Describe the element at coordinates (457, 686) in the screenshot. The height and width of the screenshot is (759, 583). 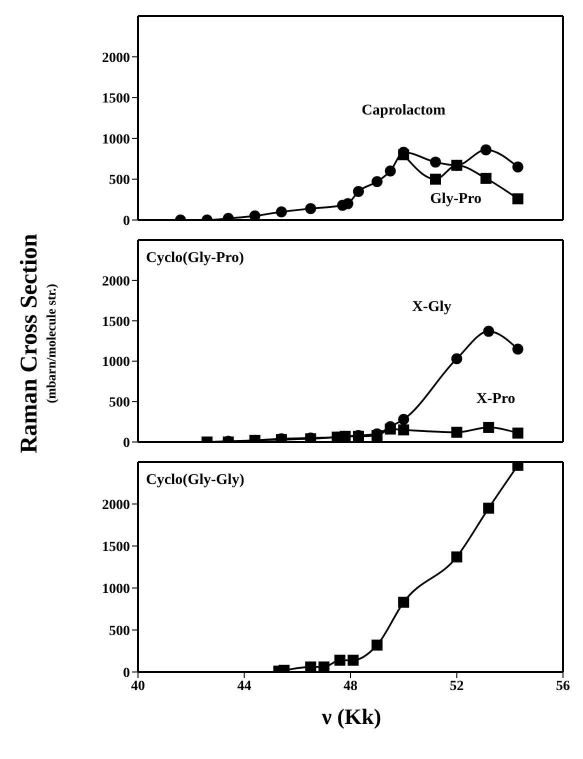
I see `x-tick-label: 52` at that location.